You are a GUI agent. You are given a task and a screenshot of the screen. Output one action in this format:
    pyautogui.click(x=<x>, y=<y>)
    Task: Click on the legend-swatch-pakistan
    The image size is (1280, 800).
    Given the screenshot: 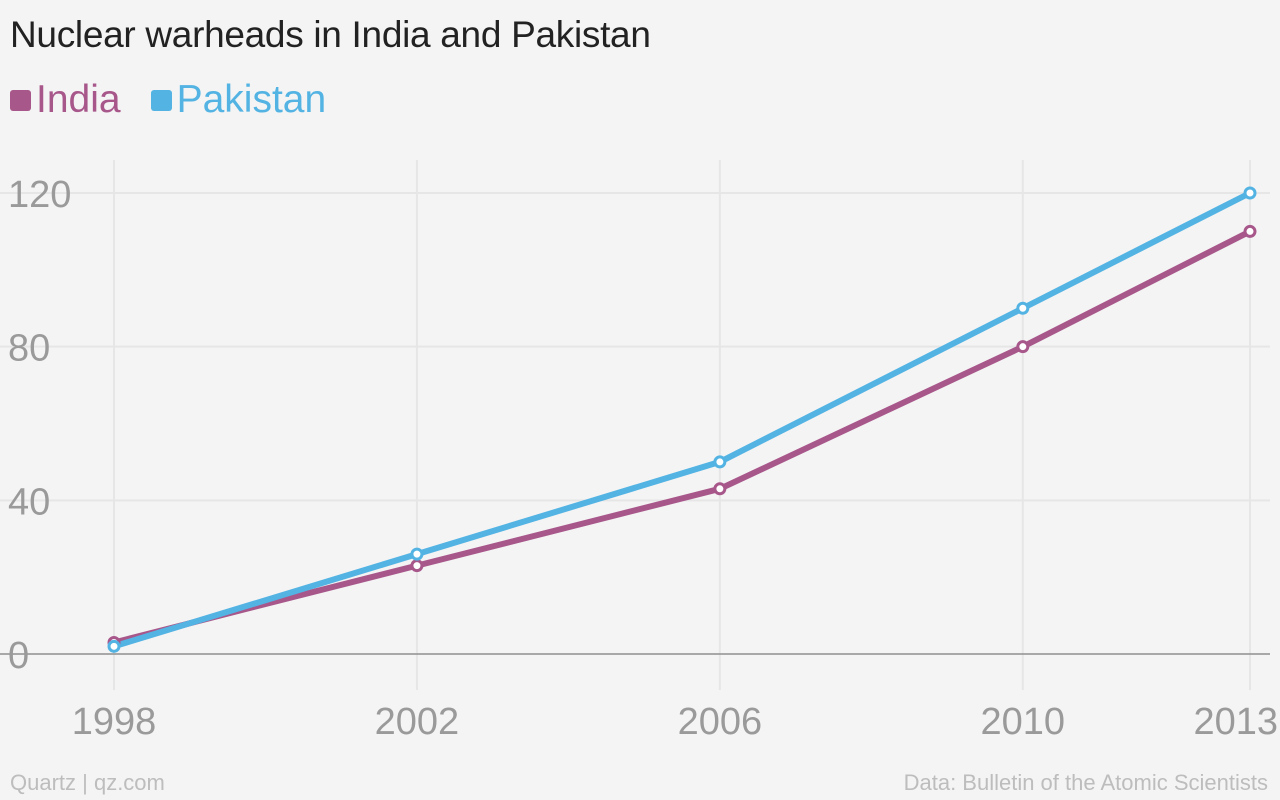 What is the action you would take?
    pyautogui.click(x=161, y=100)
    